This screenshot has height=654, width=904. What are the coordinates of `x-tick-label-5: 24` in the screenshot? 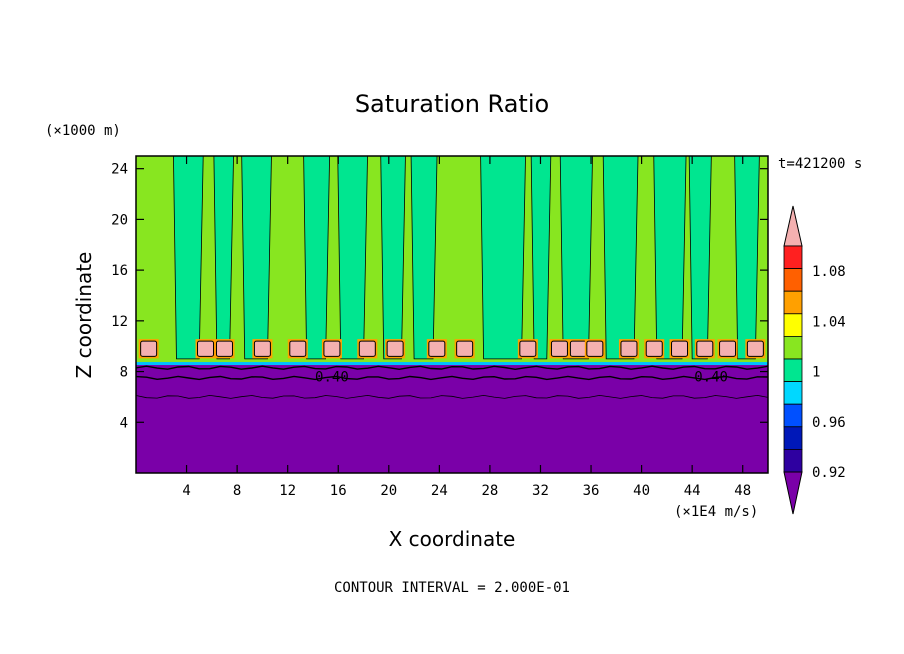 It's located at (439, 491).